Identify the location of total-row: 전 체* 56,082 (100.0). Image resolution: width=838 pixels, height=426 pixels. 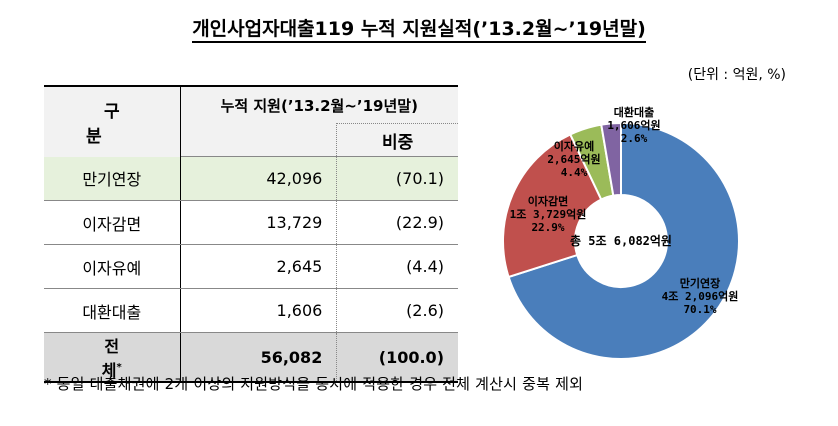
(251, 357).